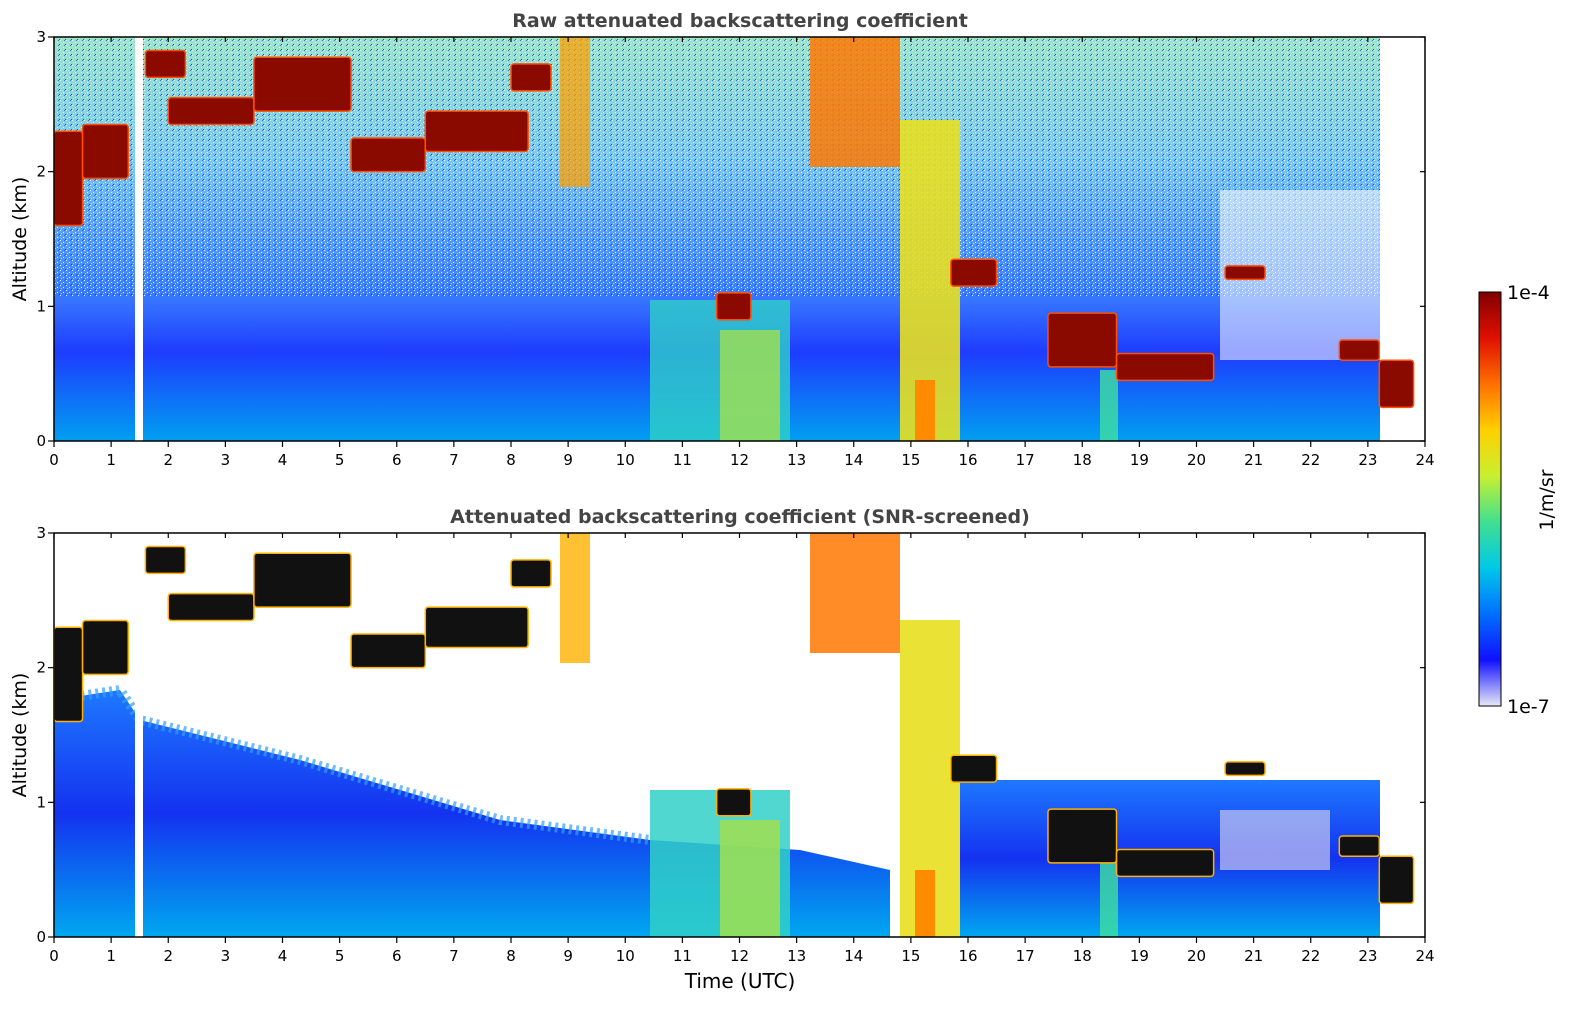  What do you see at coordinates (682, 956) in the screenshot?
I see `screened-x-tick-label: 11` at bounding box center [682, 956].